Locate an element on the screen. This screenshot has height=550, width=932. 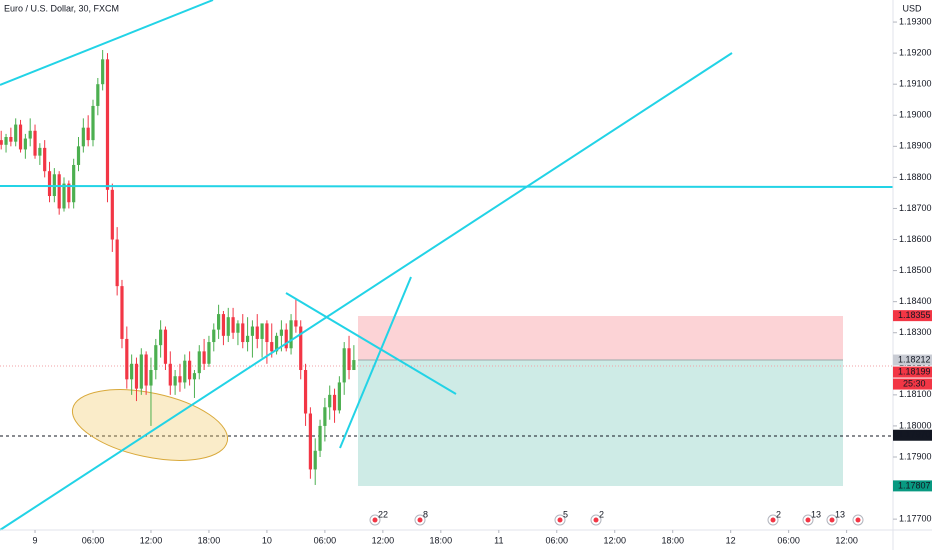
y-tick-label: 1.18300 is located at coordinates (915, 332).